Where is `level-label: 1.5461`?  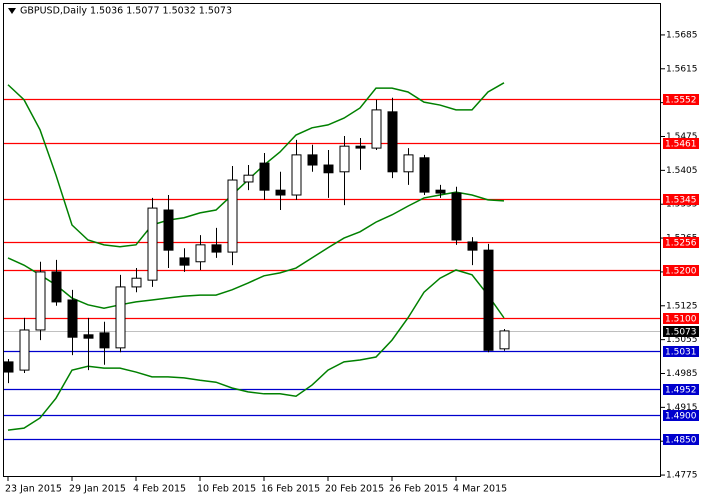
level-label: 1.5461 is located at coordinates (681, 145).